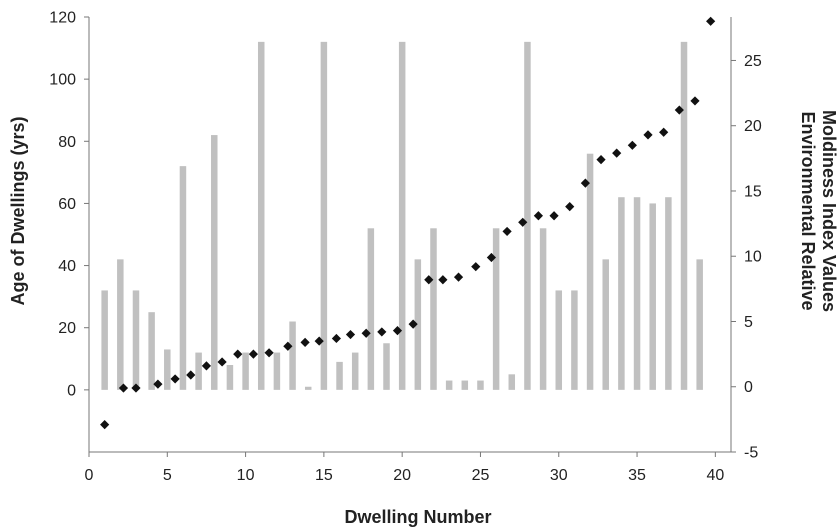  I want to click on y-tick-label: 40, so click(67, 266).